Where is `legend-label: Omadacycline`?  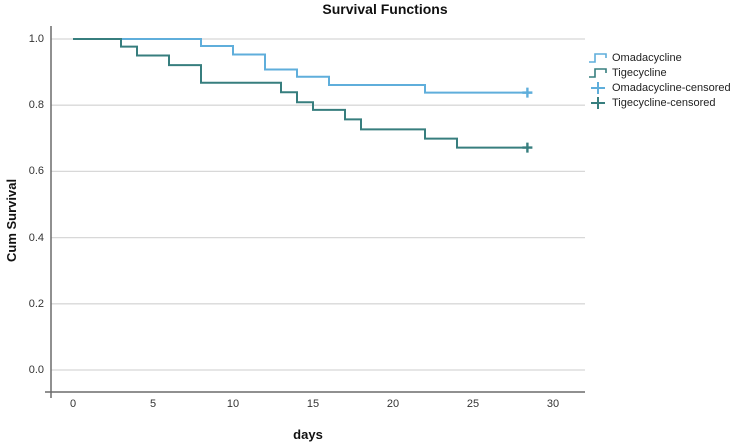 legend-label: Omadacycline is located at coordinates (647, 57).